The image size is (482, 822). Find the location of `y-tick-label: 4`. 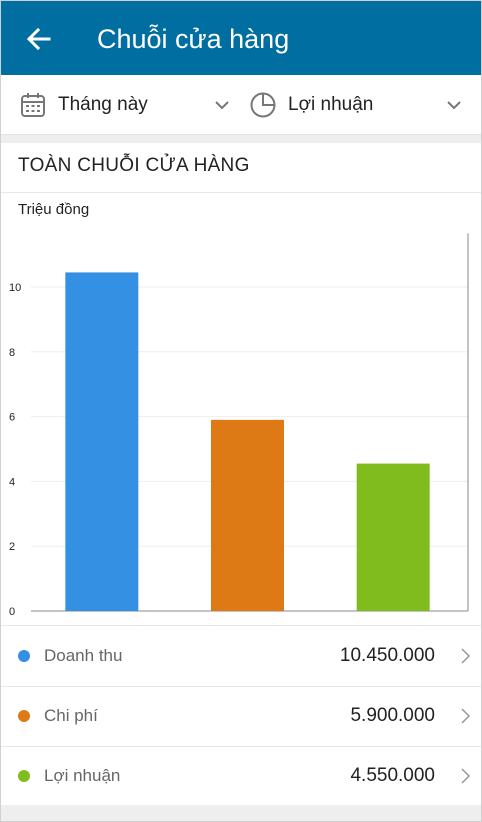

y-tick-label: 4 is located at coordinates (12, 482).